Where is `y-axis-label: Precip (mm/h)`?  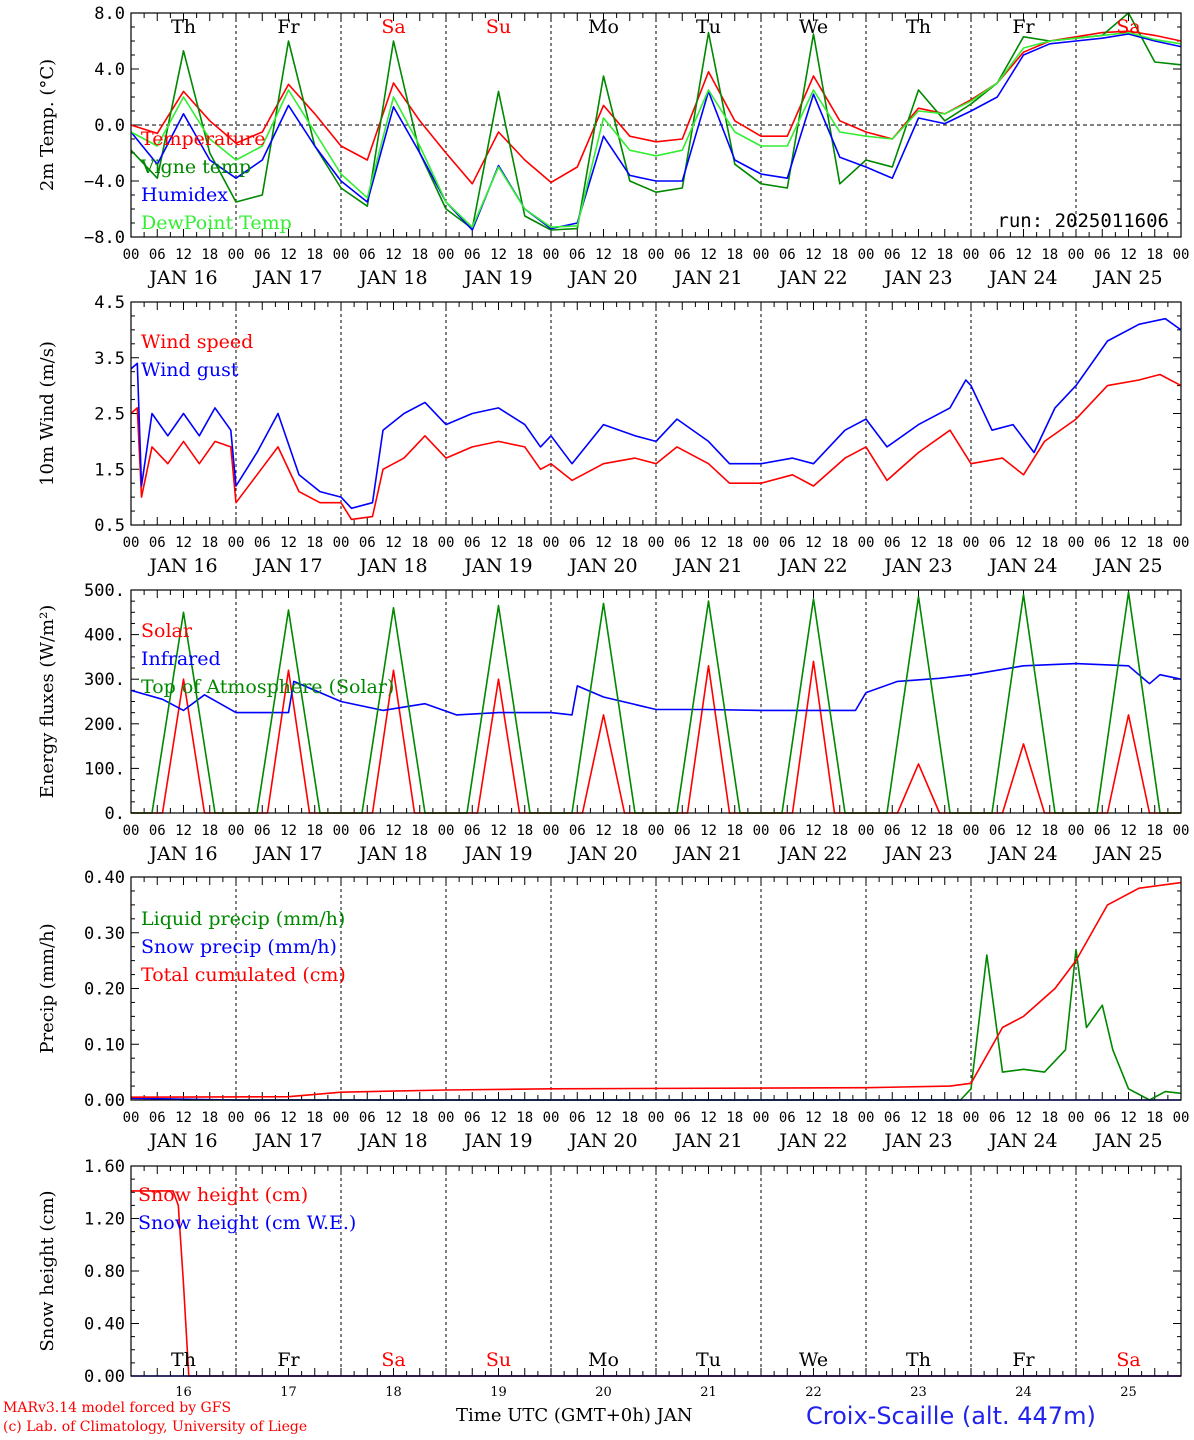 y-axis-label: Precip (mm/h) is located at coordinates (47, 988).